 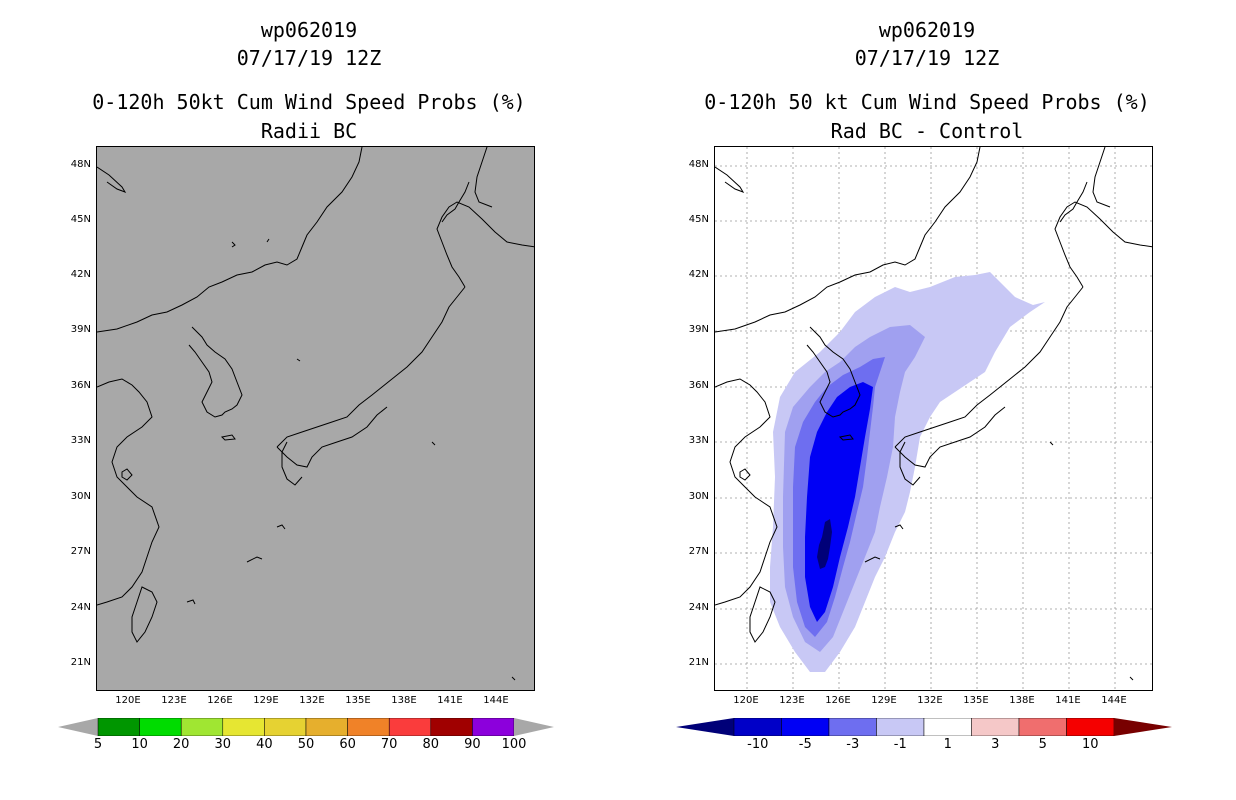 I want to click on product-title: 0-120h 50kt Cum Wind Speed Probs (%), so click(x=309, y=102).